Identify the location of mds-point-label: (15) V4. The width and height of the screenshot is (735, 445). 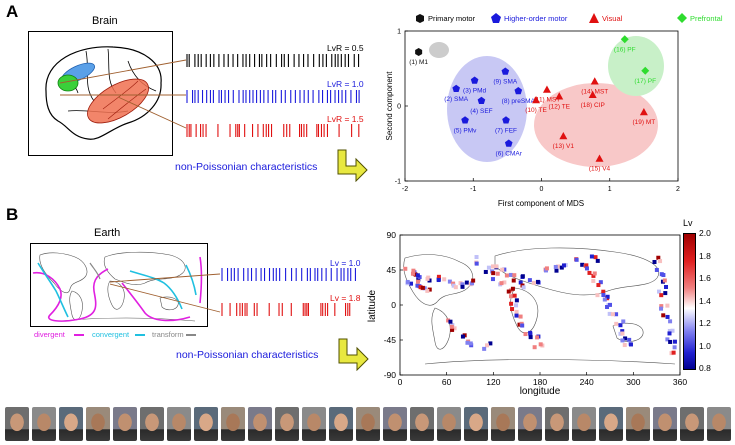
(600, 169).